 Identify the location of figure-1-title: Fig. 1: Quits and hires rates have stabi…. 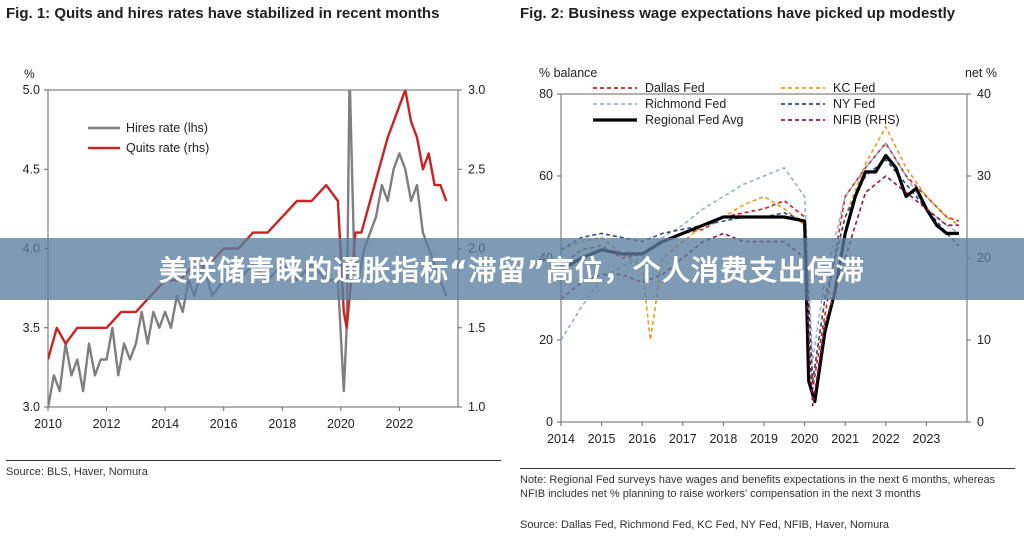
(223, 13).